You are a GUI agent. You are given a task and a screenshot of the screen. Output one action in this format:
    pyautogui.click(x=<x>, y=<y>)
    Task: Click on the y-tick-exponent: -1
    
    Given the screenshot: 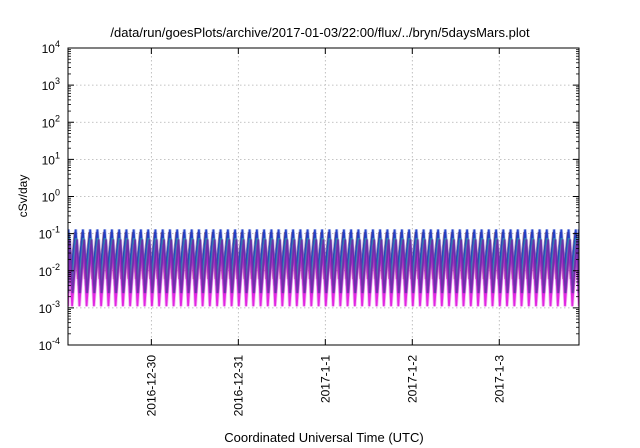 What is the action you would take?
    pyautogui.click(x=56, y=230)
    